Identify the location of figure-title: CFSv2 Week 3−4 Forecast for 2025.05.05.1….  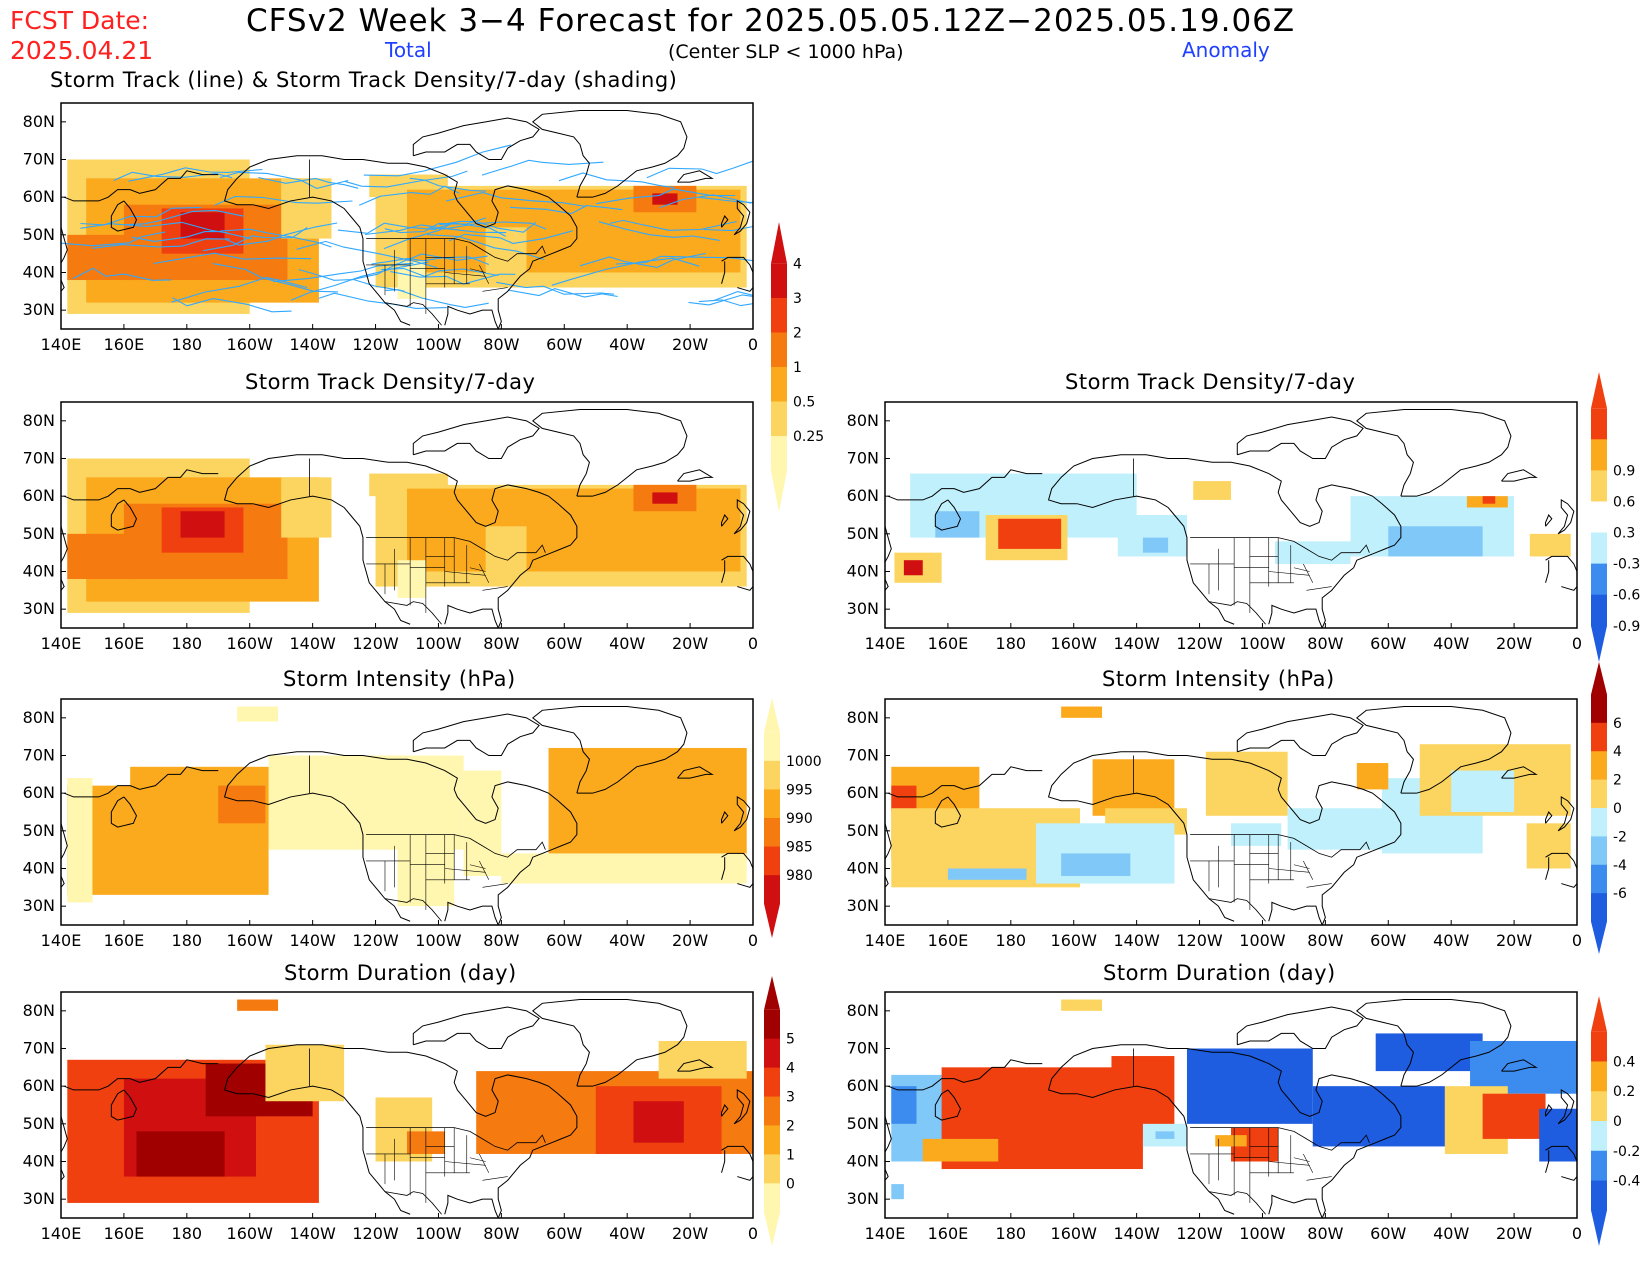
(771, 21).